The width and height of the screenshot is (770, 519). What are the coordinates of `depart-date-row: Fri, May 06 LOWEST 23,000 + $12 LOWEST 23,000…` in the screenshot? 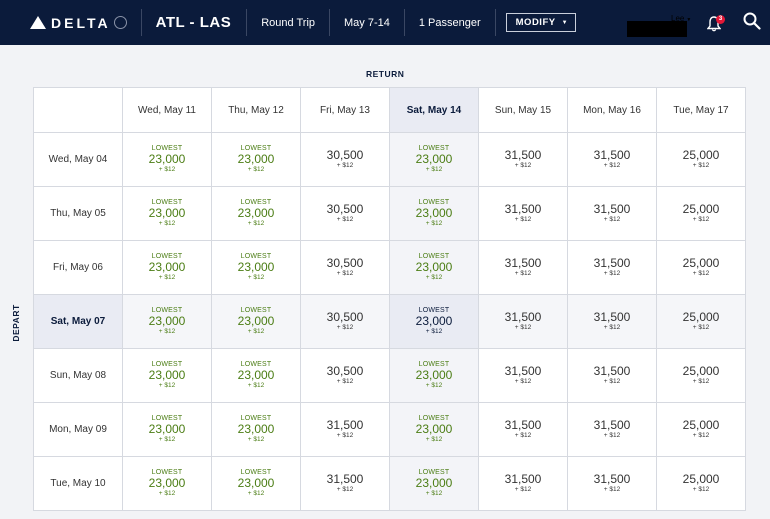 It's located at (389, 267).